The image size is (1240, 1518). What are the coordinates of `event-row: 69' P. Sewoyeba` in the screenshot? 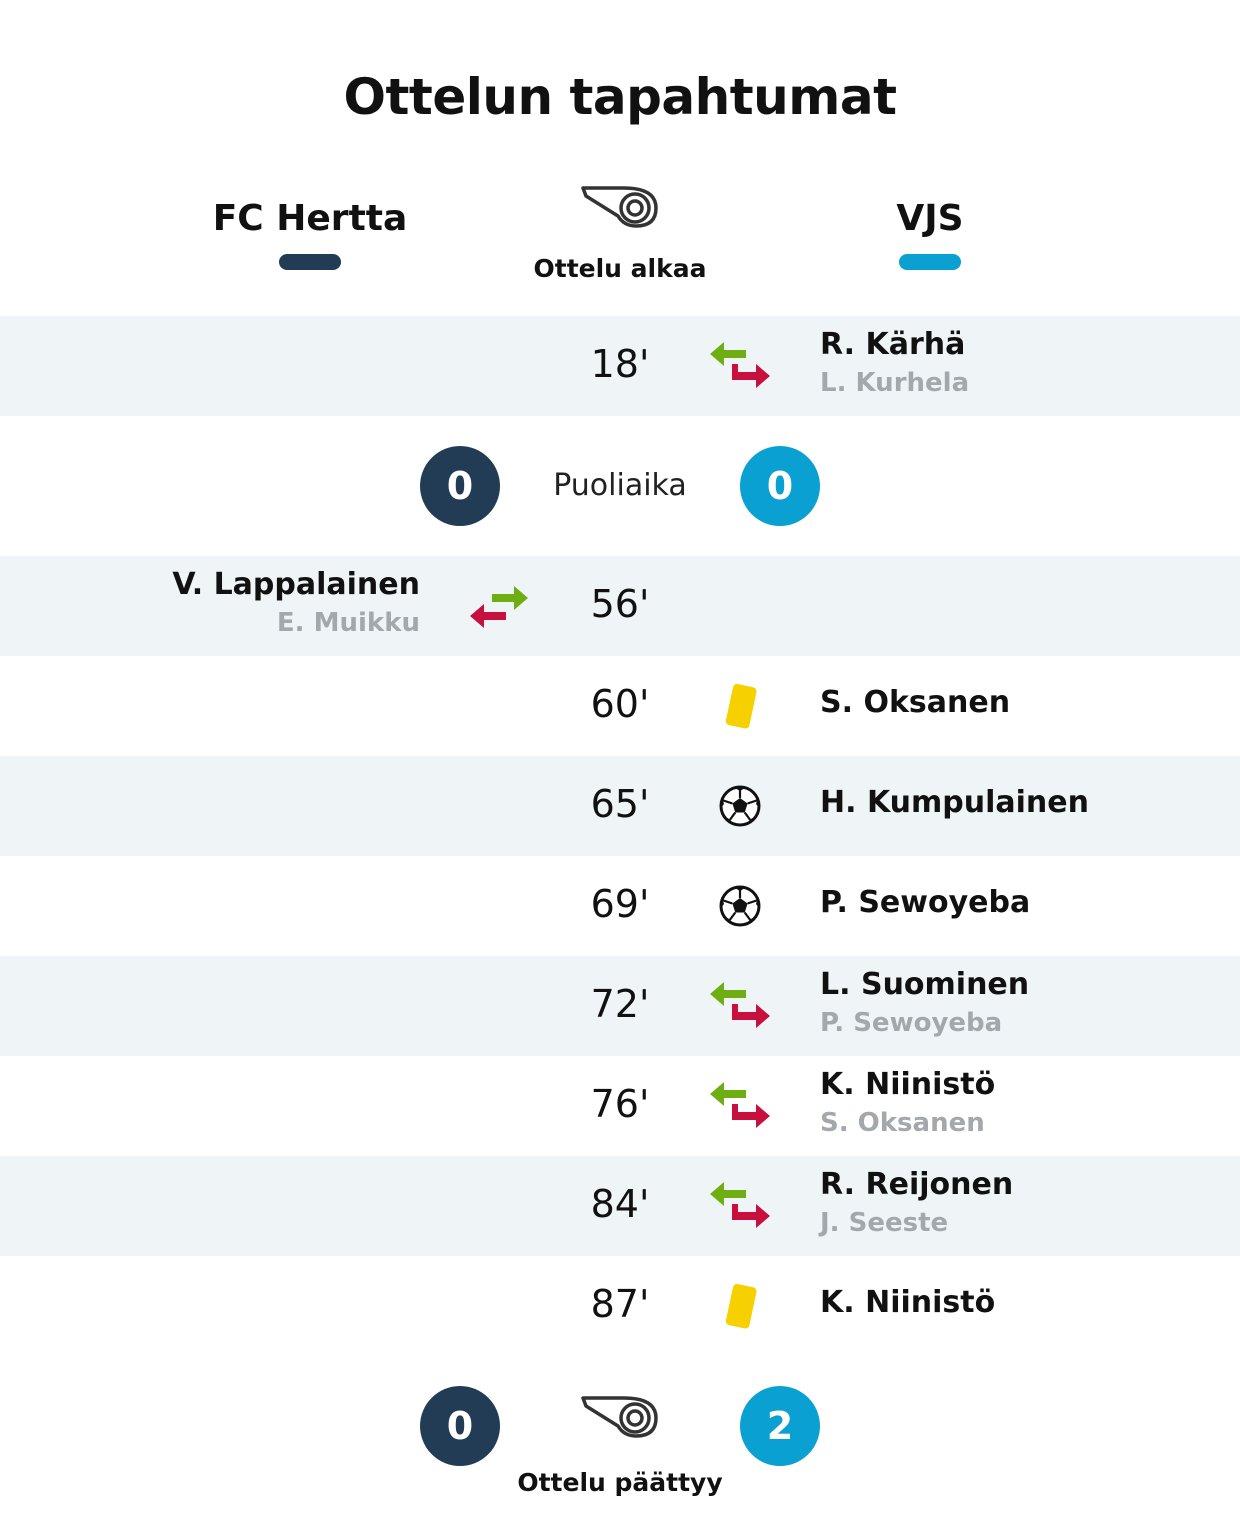 It's located at (620, 906).